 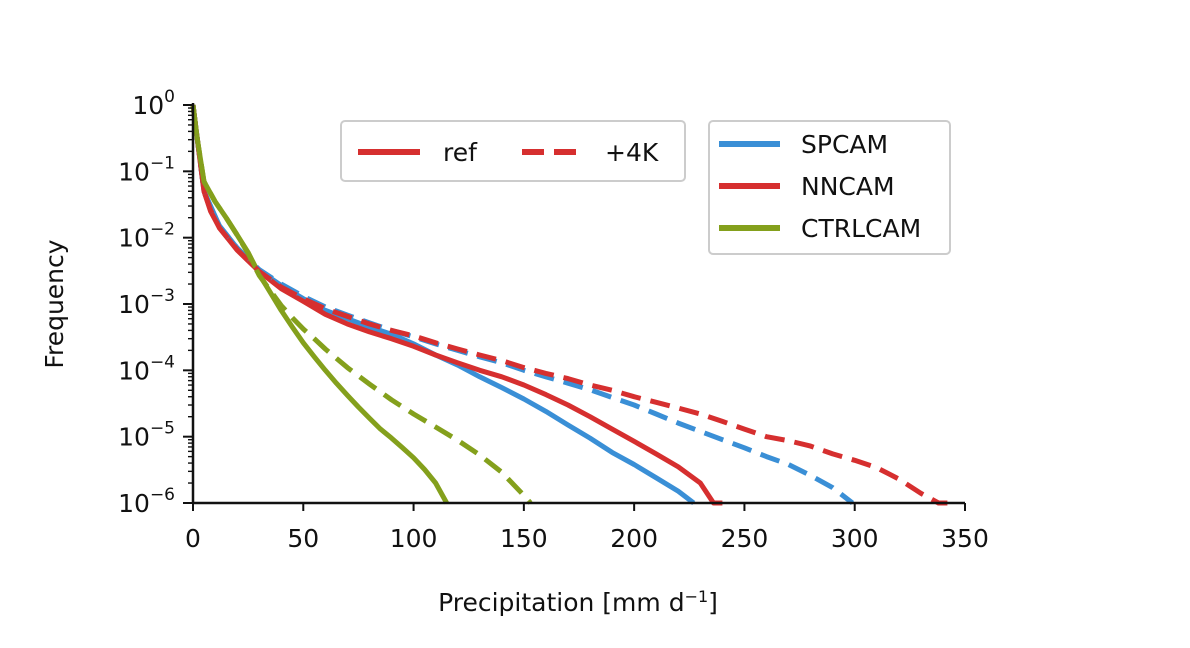 What do you see at coordinates (844, 144) in the screenshot?
I see `legend-spcam-label: SPCAM` at bounding box center [844, 144].